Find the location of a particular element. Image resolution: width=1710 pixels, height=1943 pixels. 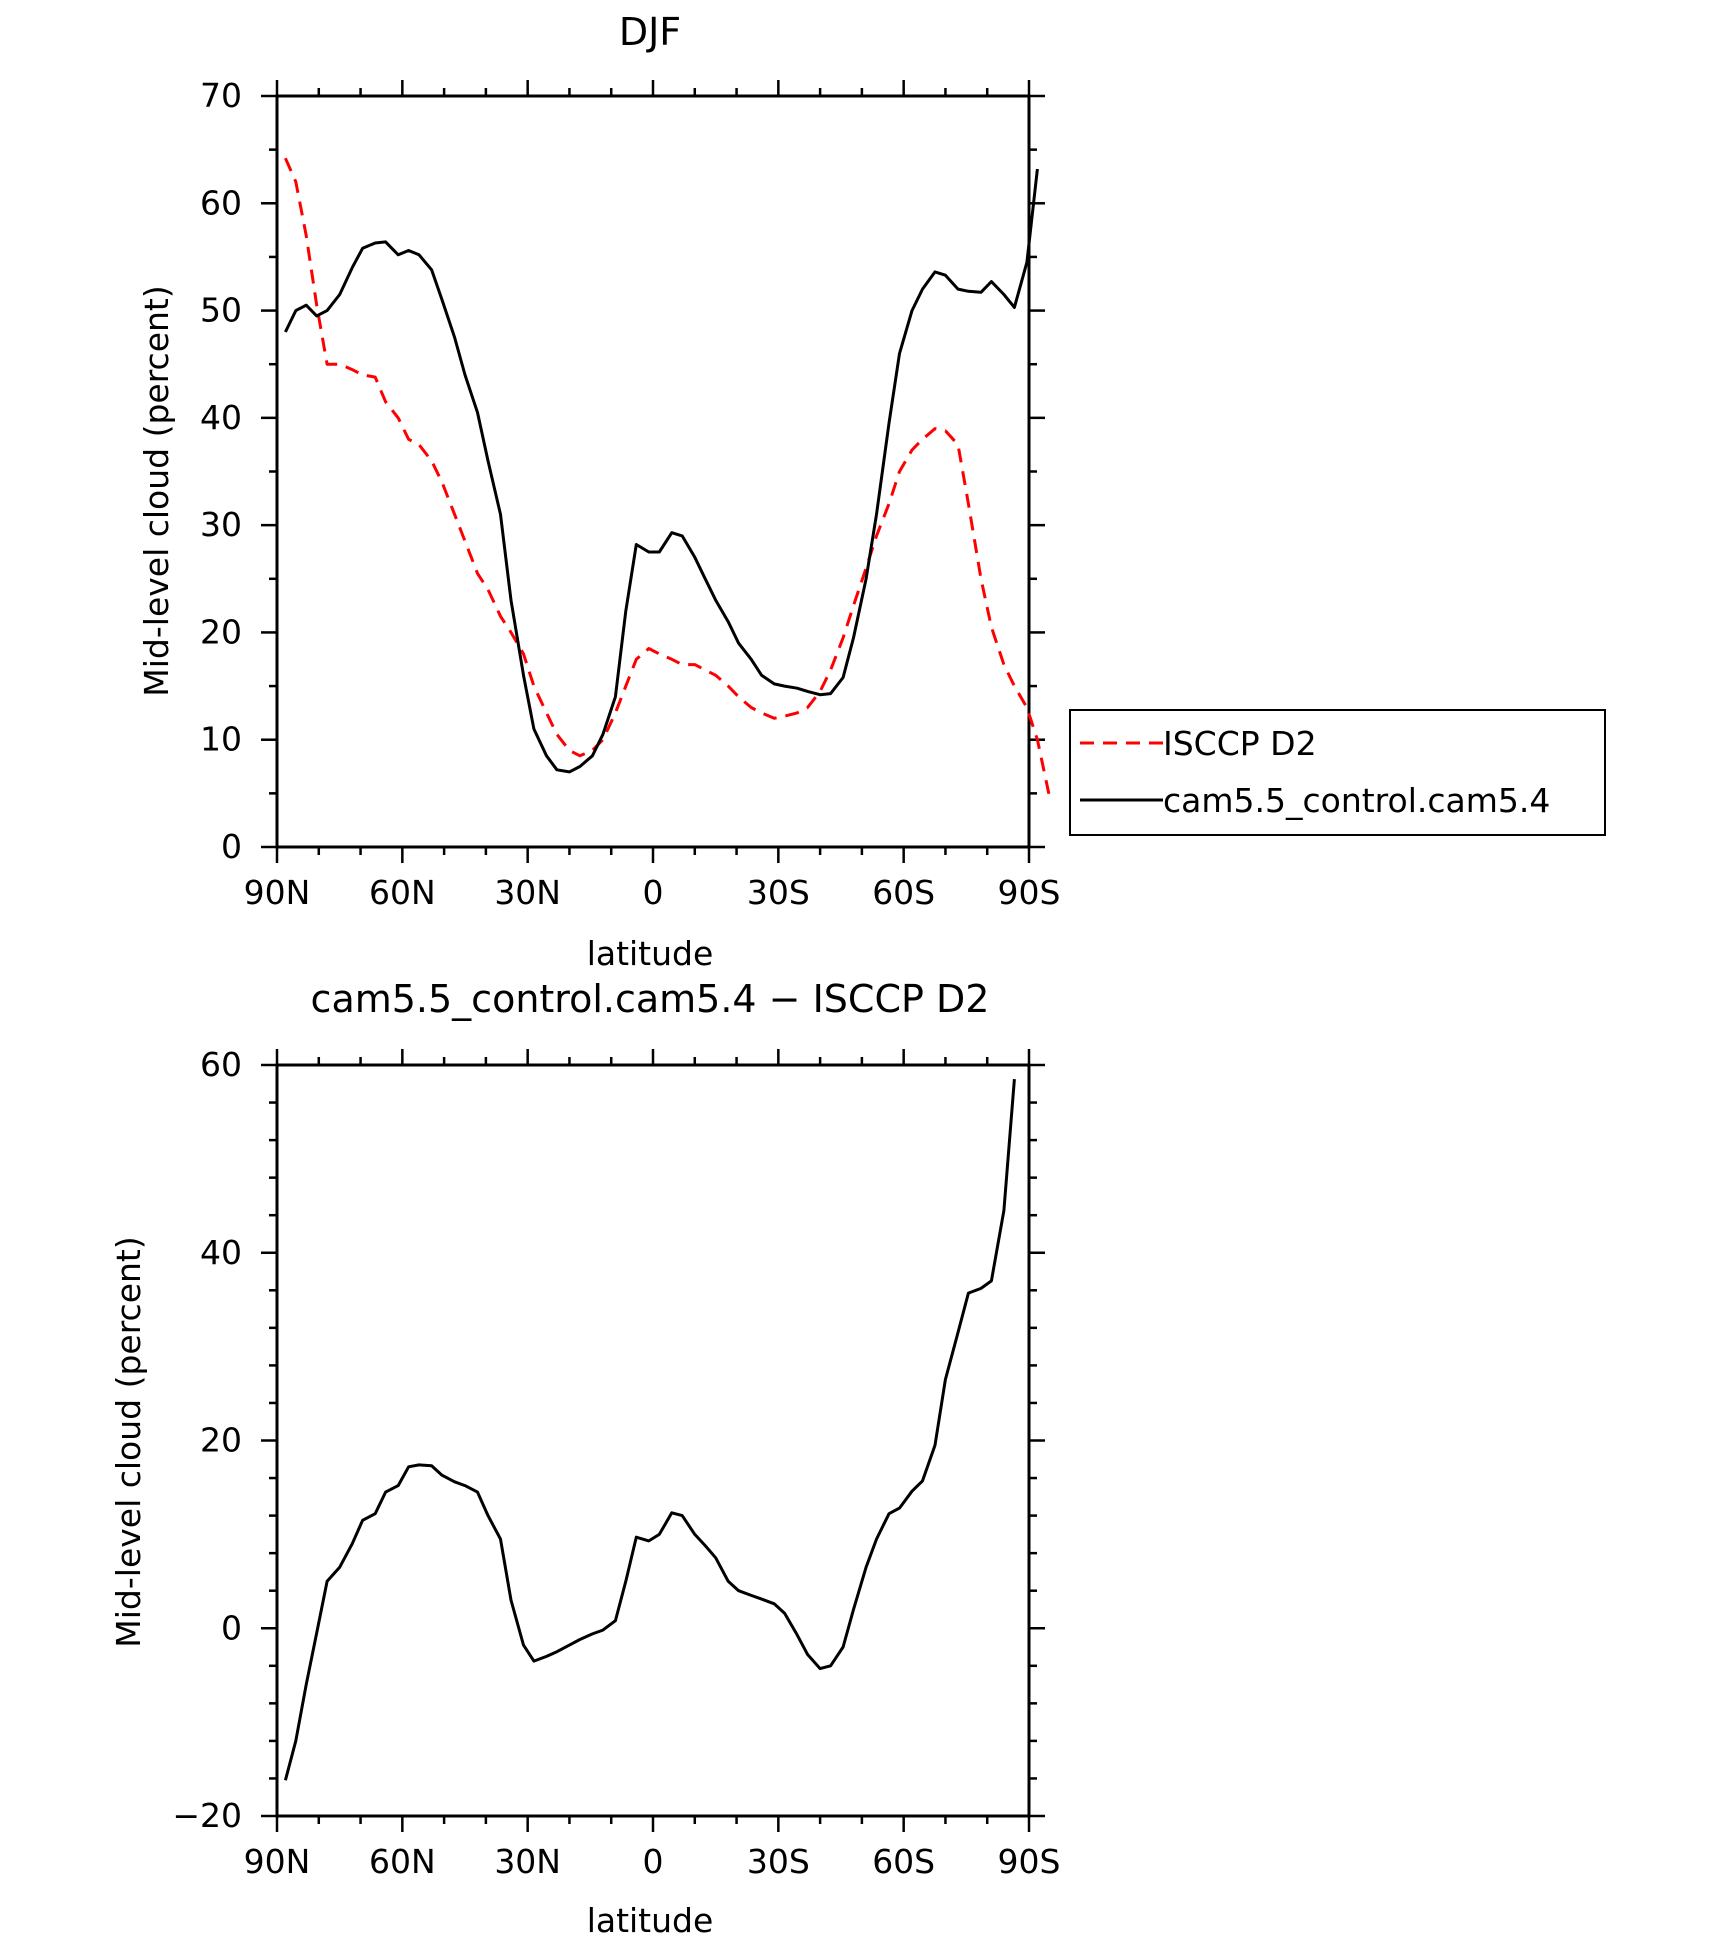

legend-label-isccp: ISCCP D2 is located at coordinates (1240, 743).